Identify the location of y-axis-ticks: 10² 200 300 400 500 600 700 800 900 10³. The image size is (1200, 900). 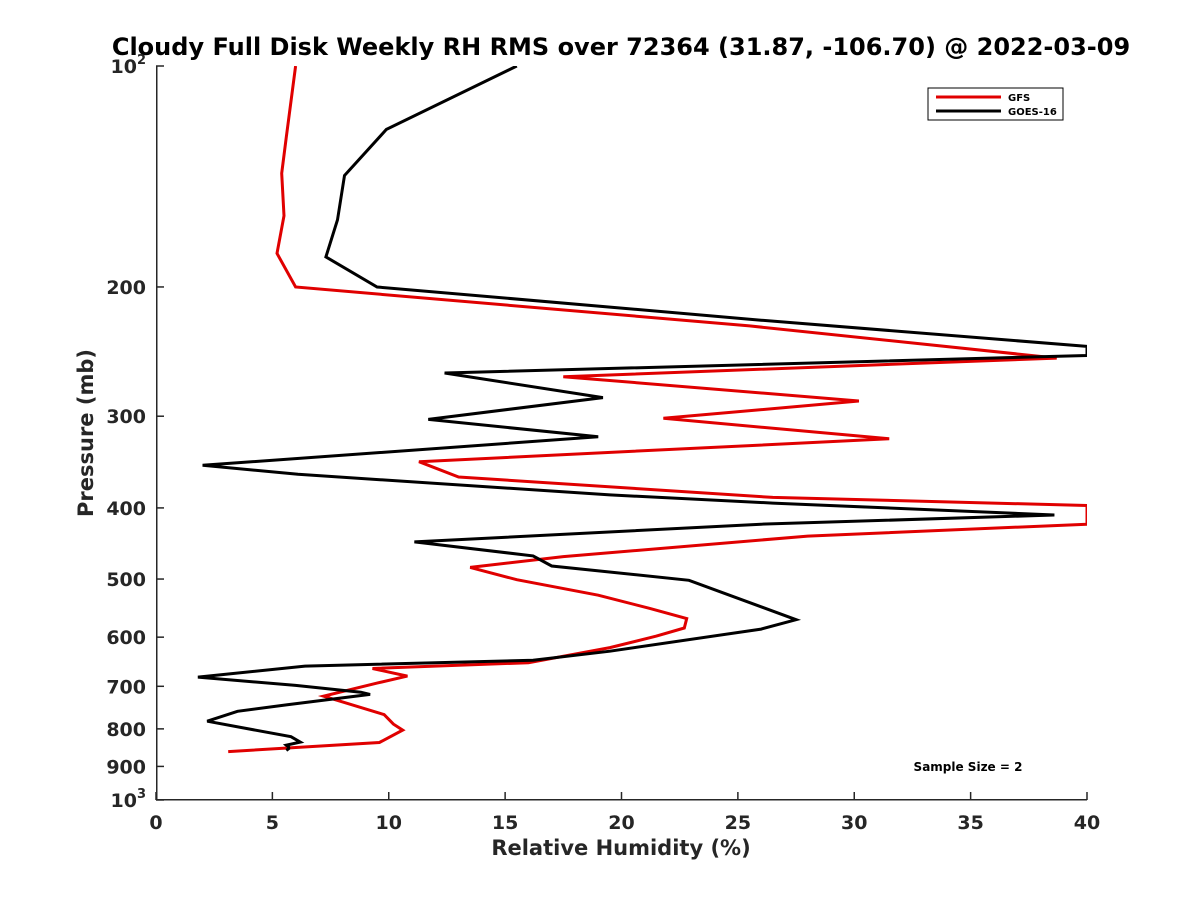
(135, 432).